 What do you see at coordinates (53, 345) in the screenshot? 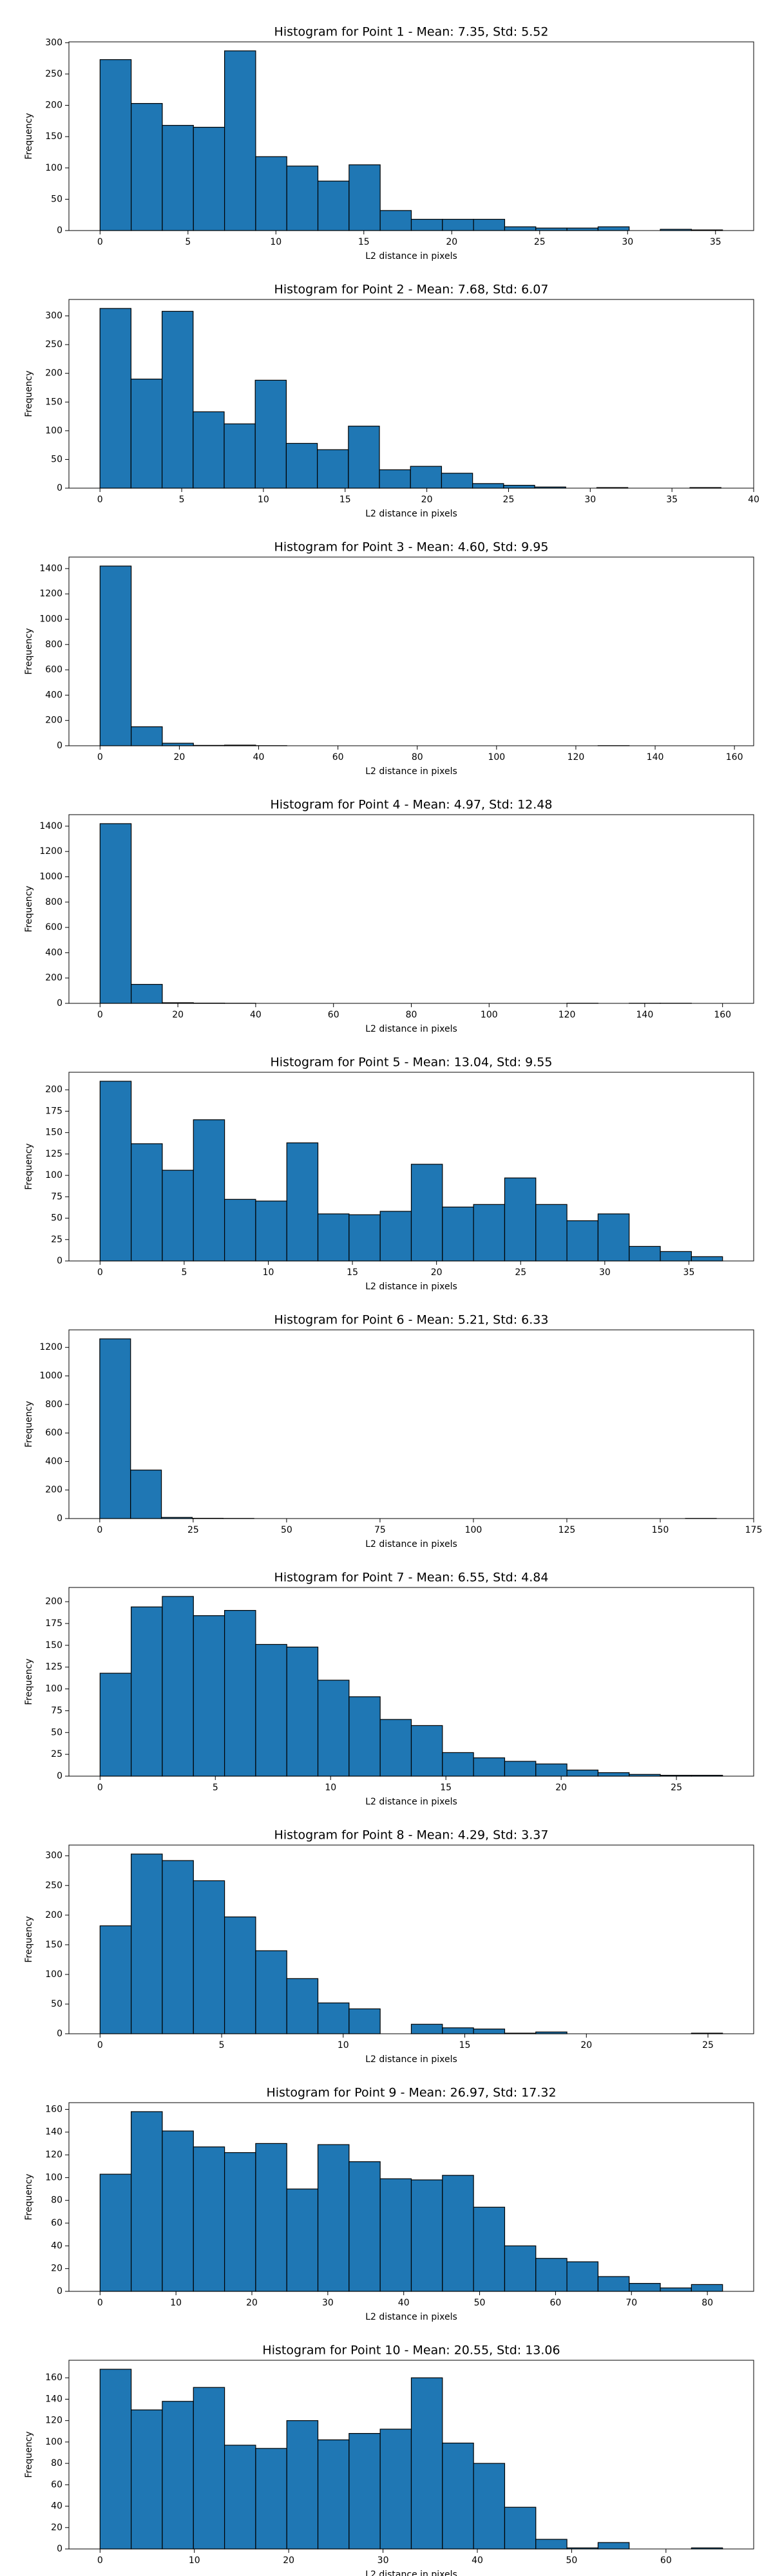
I see `y-tick-label: 250` at bounding box center [53, 345].